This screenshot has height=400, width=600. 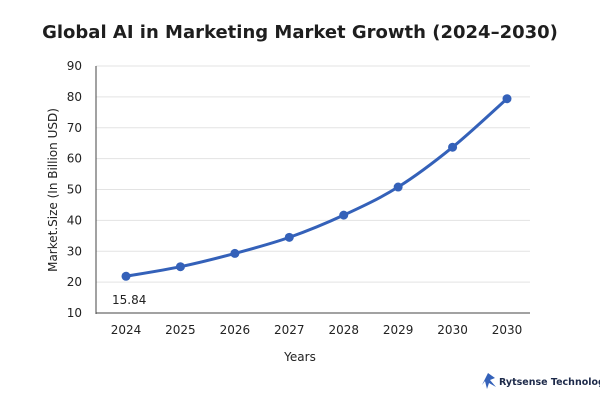 I want to click on x-tick-label: 2028, so click(x=343, y=330).